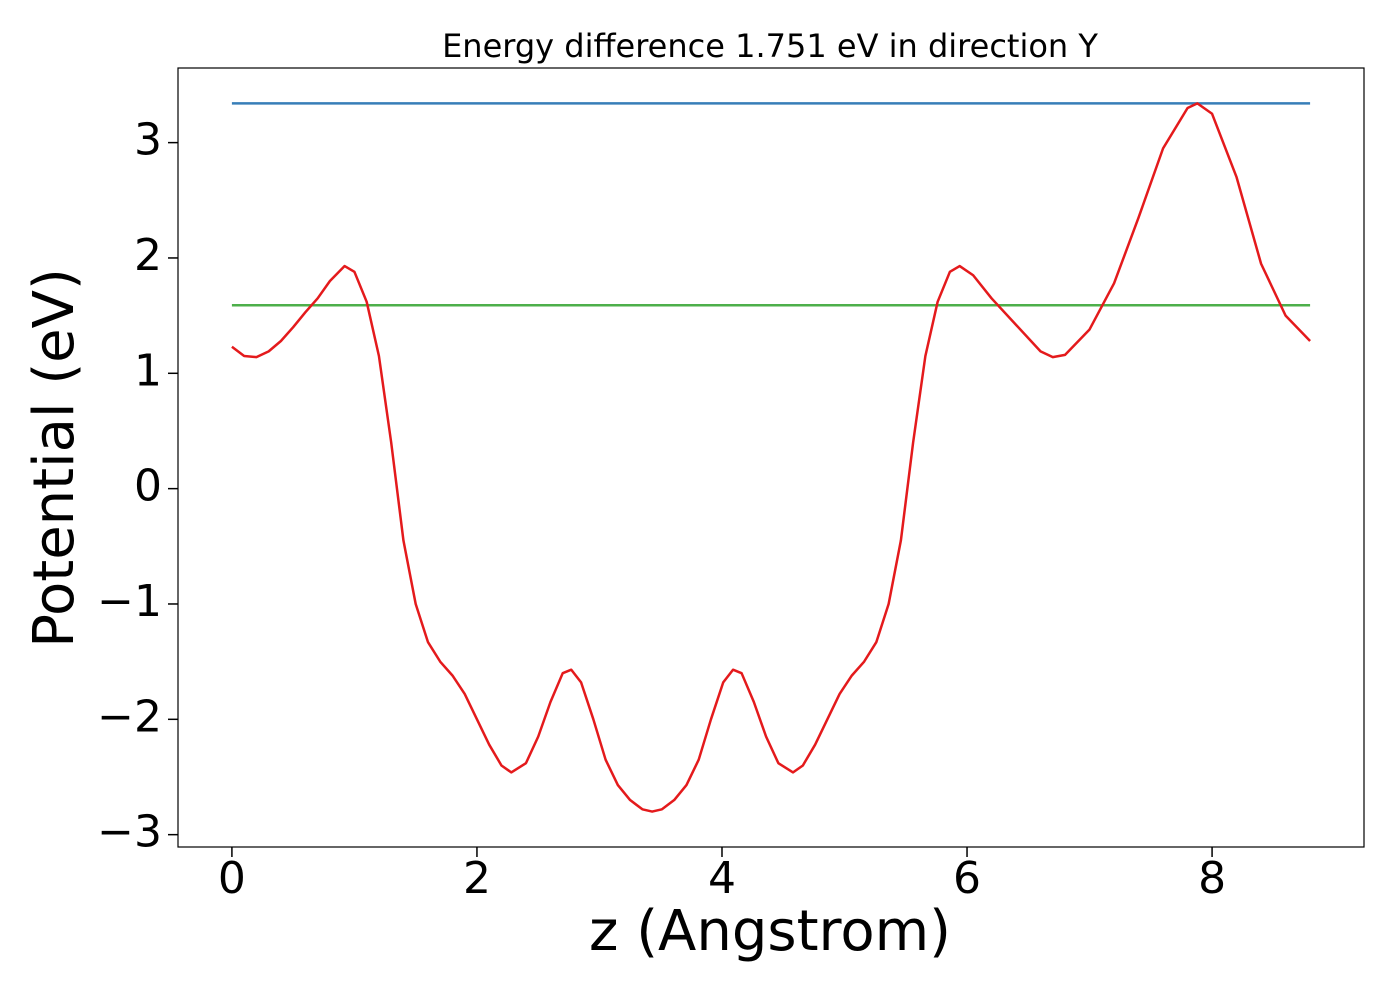 This screenshot has height=1000, width=1400. Describe the element at coordinates (232, 878) in the screenshot. I see `x-tick-label: 0` at that location.